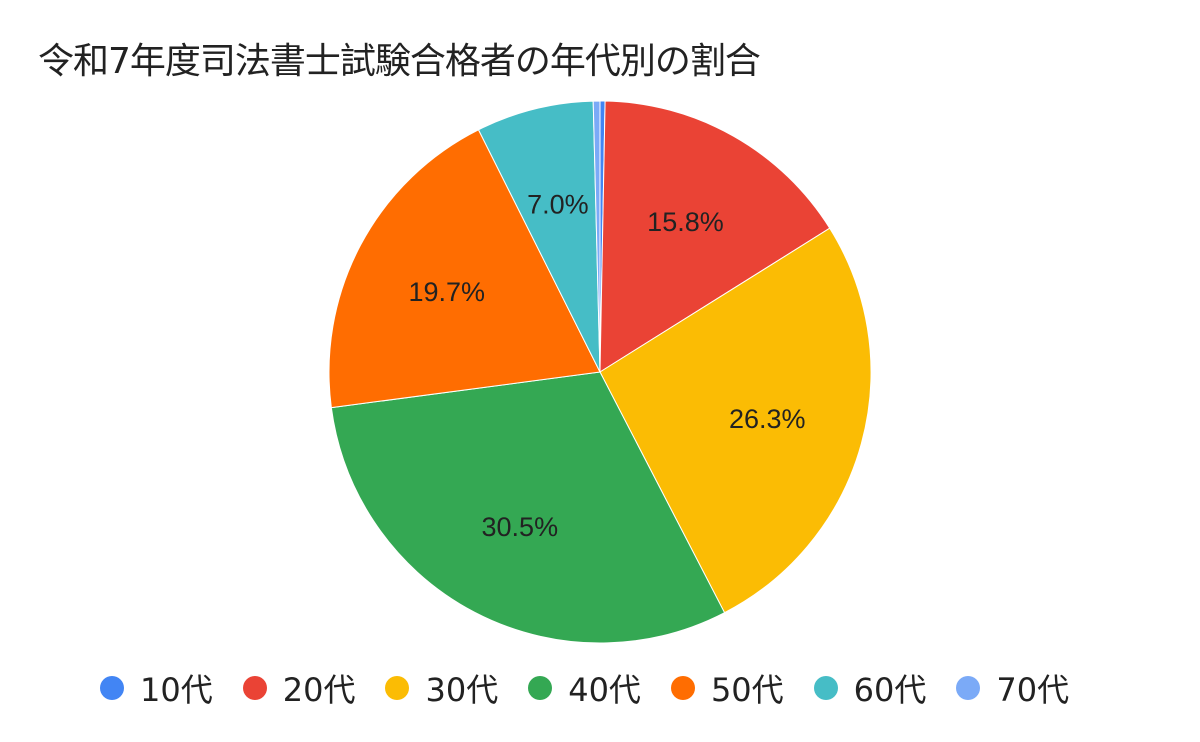 The width and height of the screenshot is (1200, 742). What do you see at coordinates (528, 507) in the screenshot?
I see `pie-slice-40代` at bounding box center [528, 507].